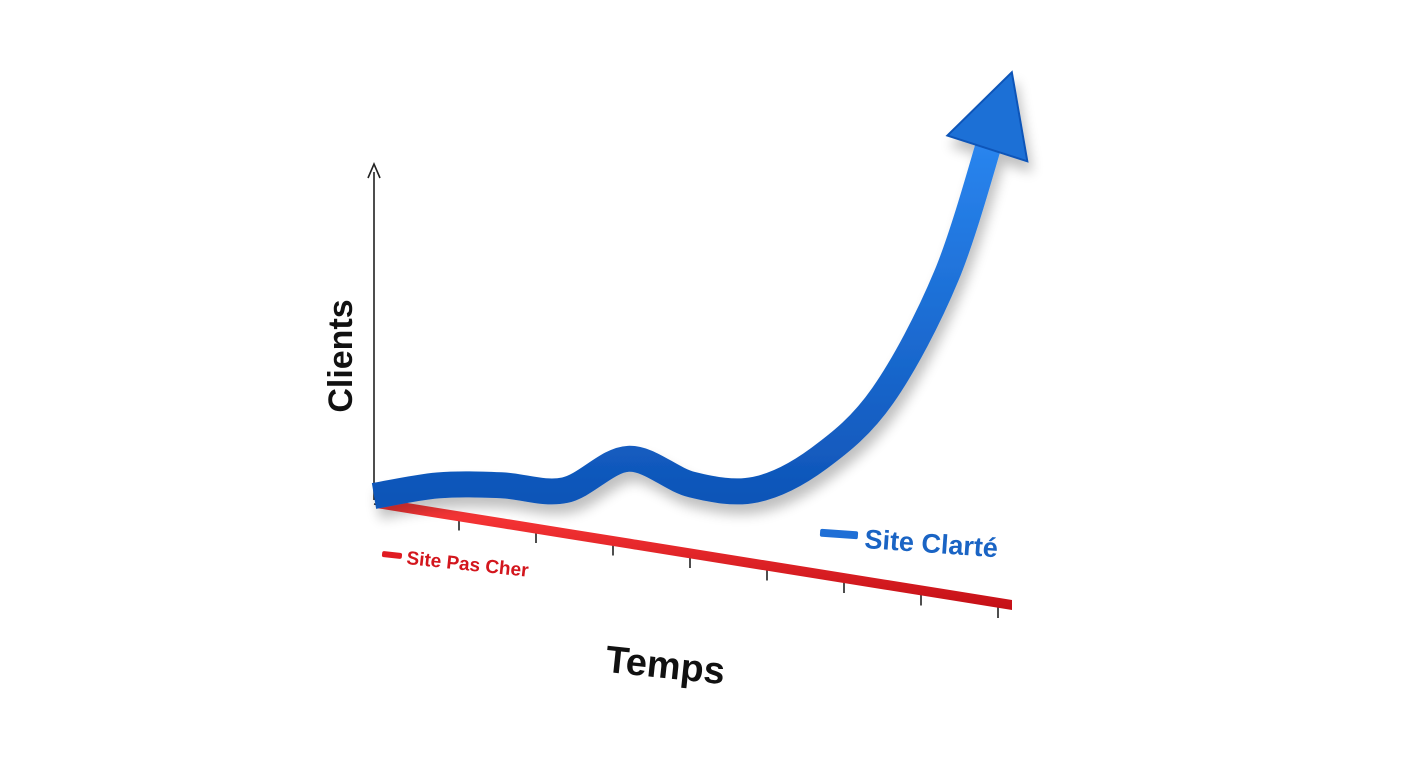  I want to click on y-axis-title: Clients, so click(341, 355).